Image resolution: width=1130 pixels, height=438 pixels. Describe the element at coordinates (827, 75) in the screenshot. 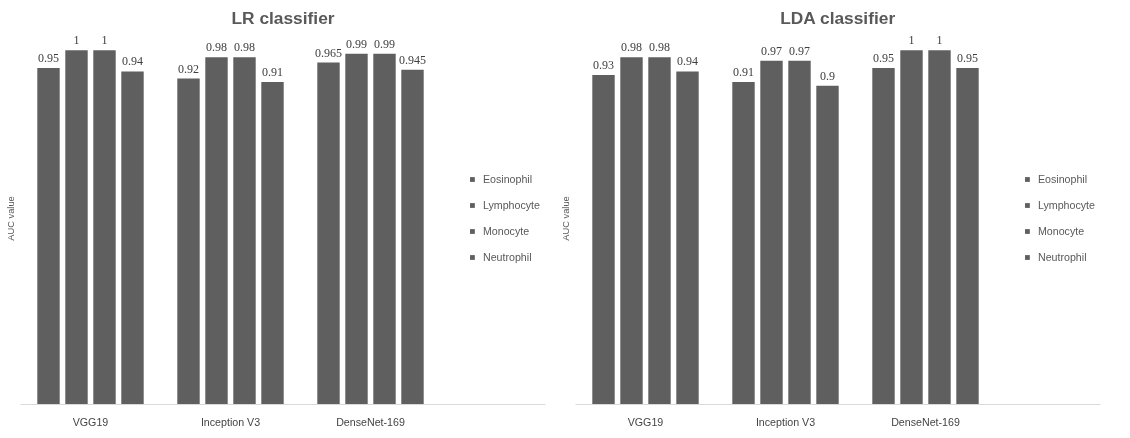

I see `data-label: 0.9` at that location.